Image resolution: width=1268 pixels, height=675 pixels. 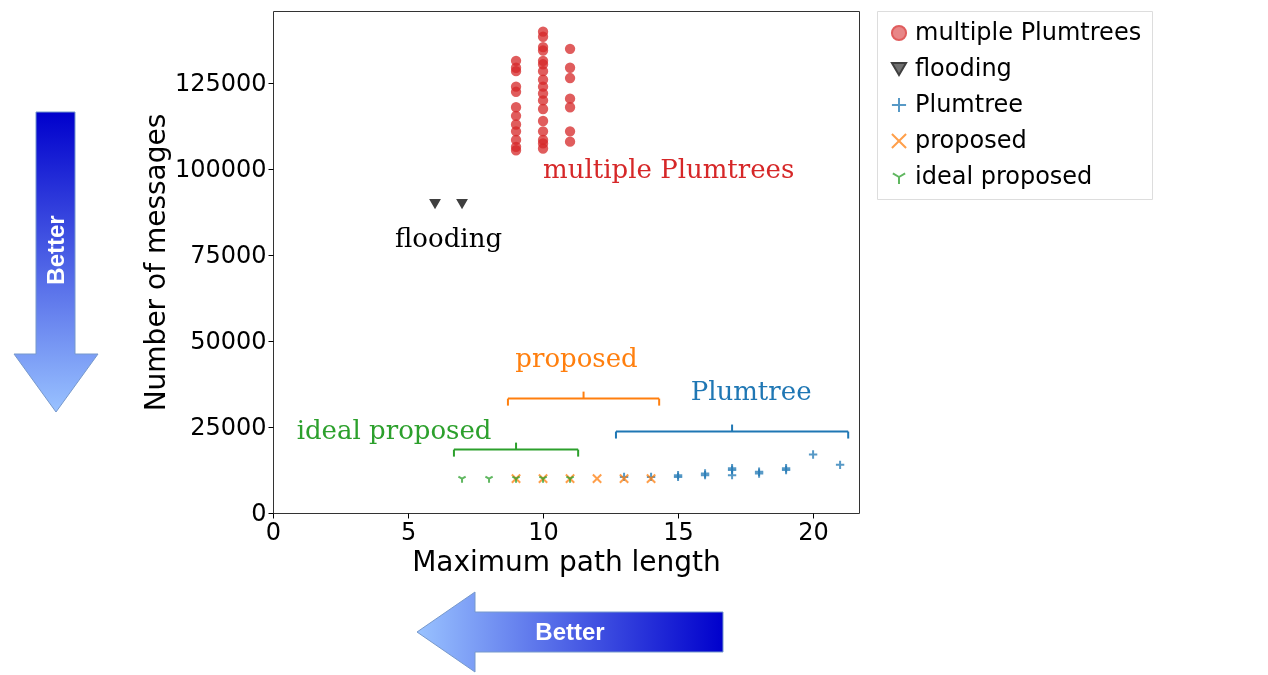 What do you see at coordinates (259, 512) in the screenshot?
I see `y-tick-label: 0` at bounding box center [259, 512].